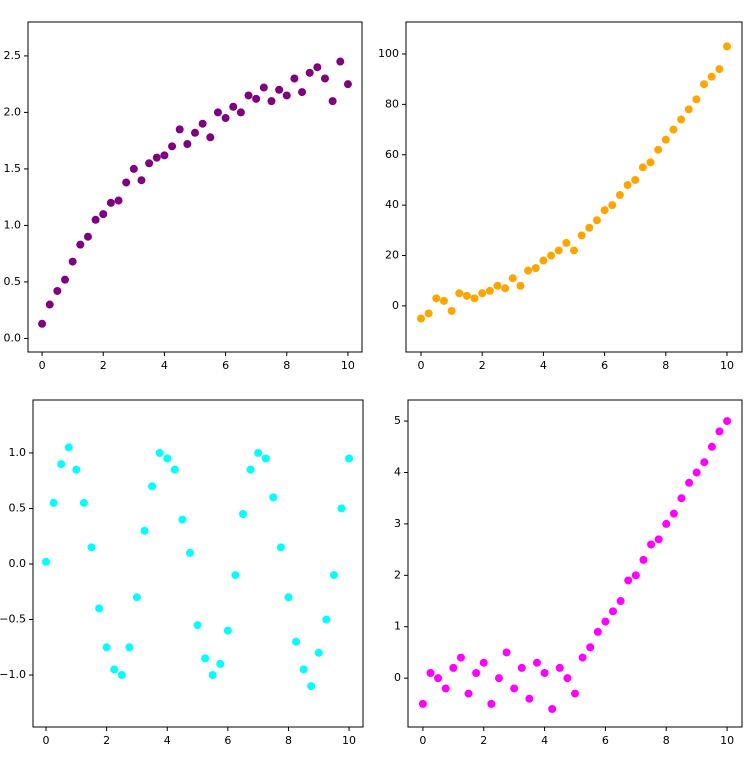  I want to click on y-tick-label: 1.0, so click(13, 224).